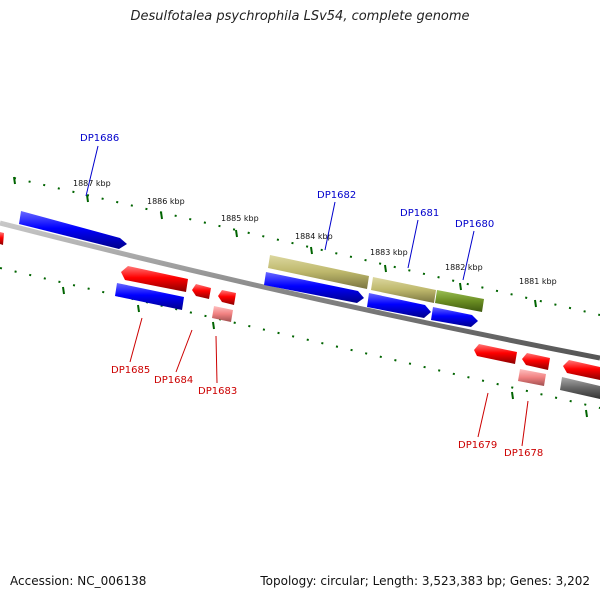 Image resolution: width=600 pixels, height=600 pixels. What do you see at coordinates (532, 377) in the screenshot?
I see `gene-DP1678-pseudo` at bounding box center [532, 377].